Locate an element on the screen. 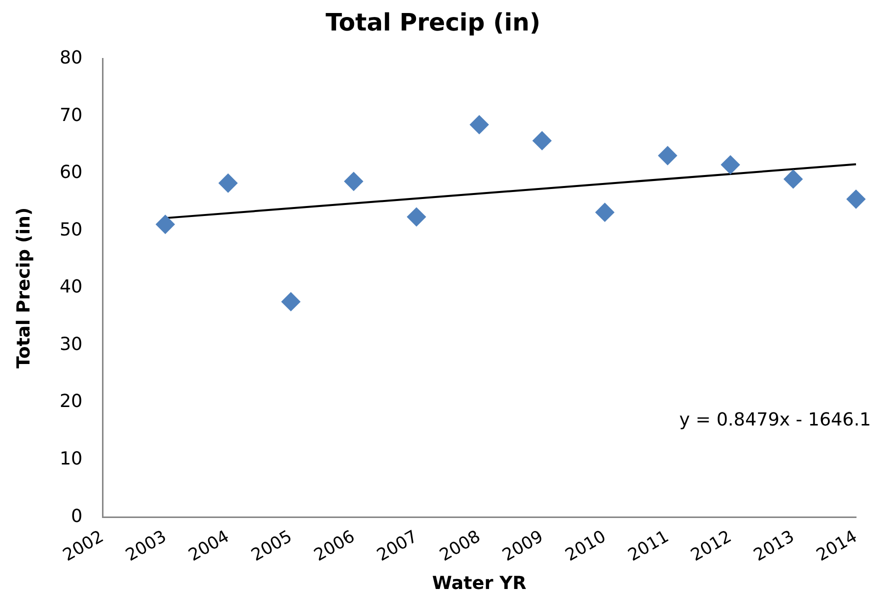 This screenshot has height=604, width=886. x-axis-title: Water YR is located at coordinates (479, 583).